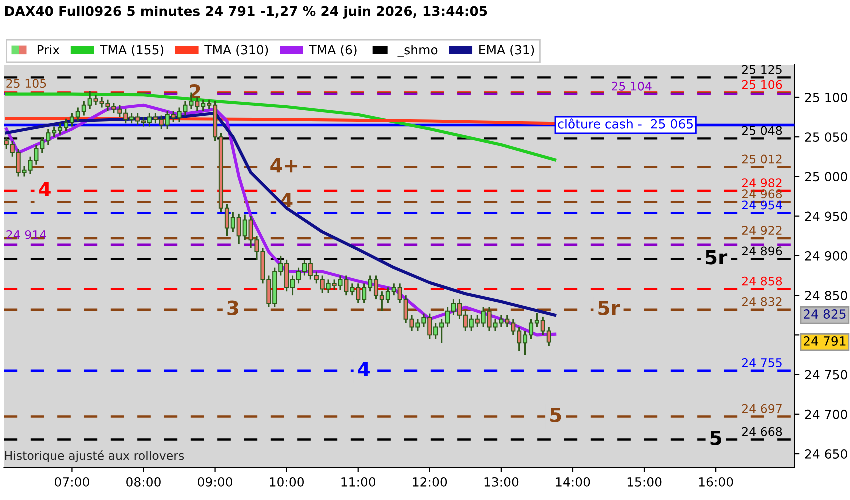 Image resolution: width=850 pixels, height=500 pixels. Describe the element at coordinates (826, 177) in the screenshot. I see `y-tick-label: 25 000` at that location.